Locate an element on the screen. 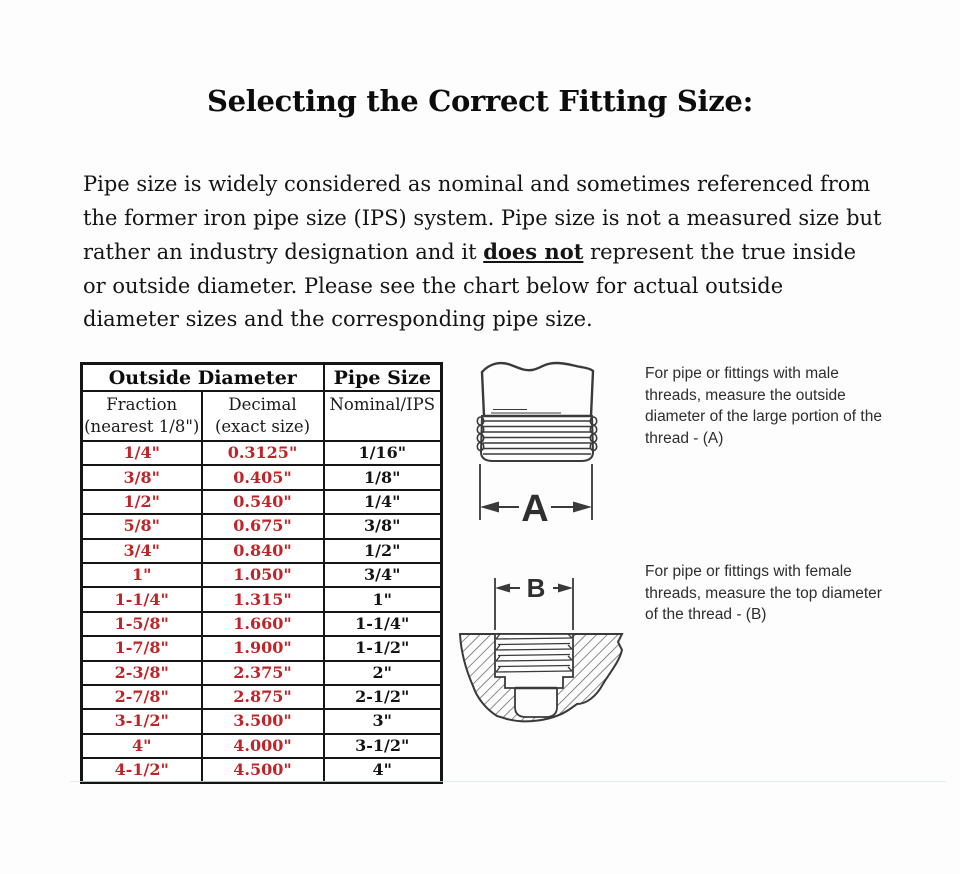 The height and width of the screenshot is (874, 960). table-row: 4" 4.000" 3-1/2" is located at coordinates (261, 746).